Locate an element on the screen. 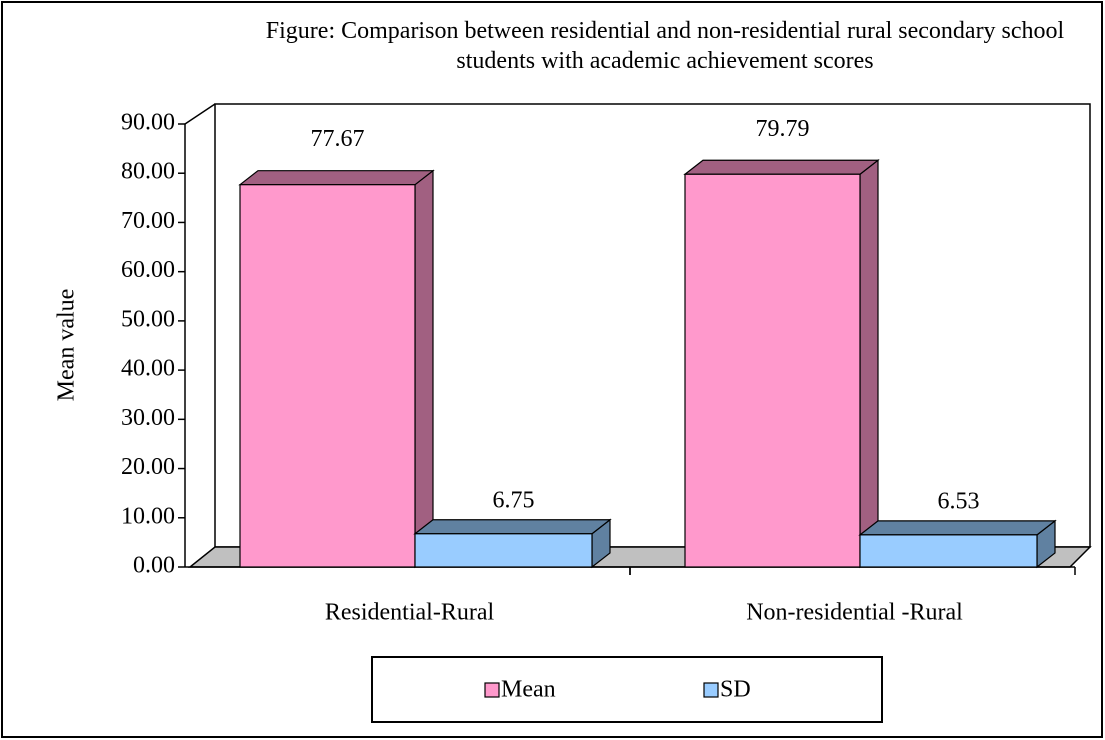 This screenshot has height=740, width=1105. data-label: 77.67 is located at coordinates (338, 139).